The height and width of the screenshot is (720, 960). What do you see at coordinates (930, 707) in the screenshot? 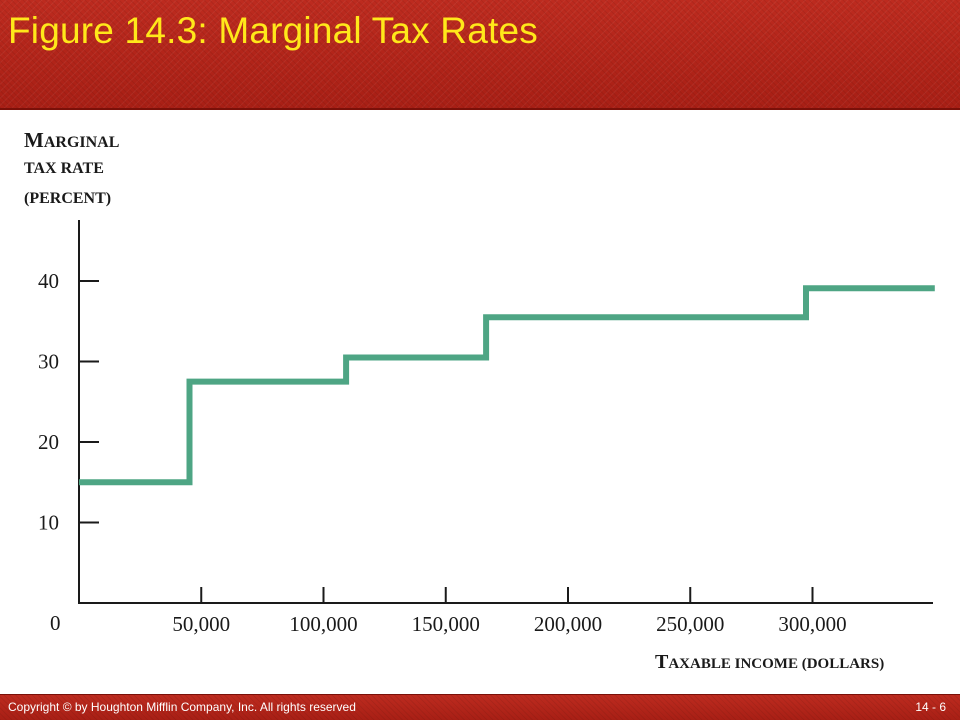
I see `slide-number: 14 - 6` at bounding box center [930, 707].